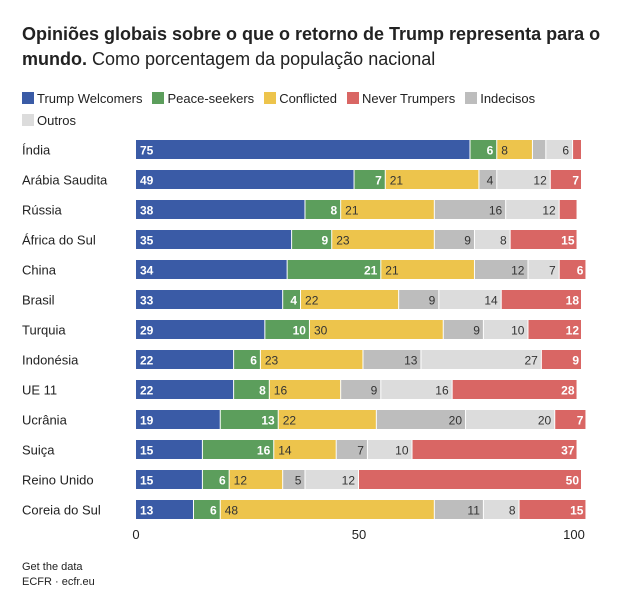 The width and height of the screenshot is (627, 608). I want to click on data-label: 48, so click(232, 511).